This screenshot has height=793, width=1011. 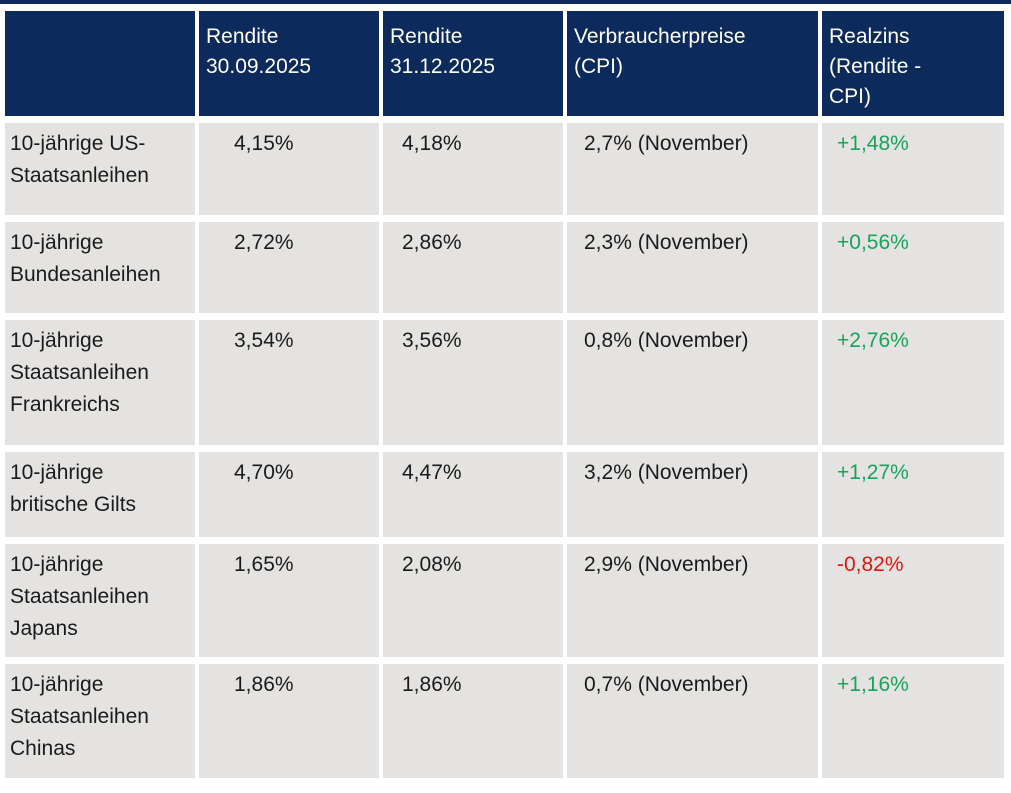 I want to click on cpi-cell: 3,2% (November), so click(x=692, y=494).